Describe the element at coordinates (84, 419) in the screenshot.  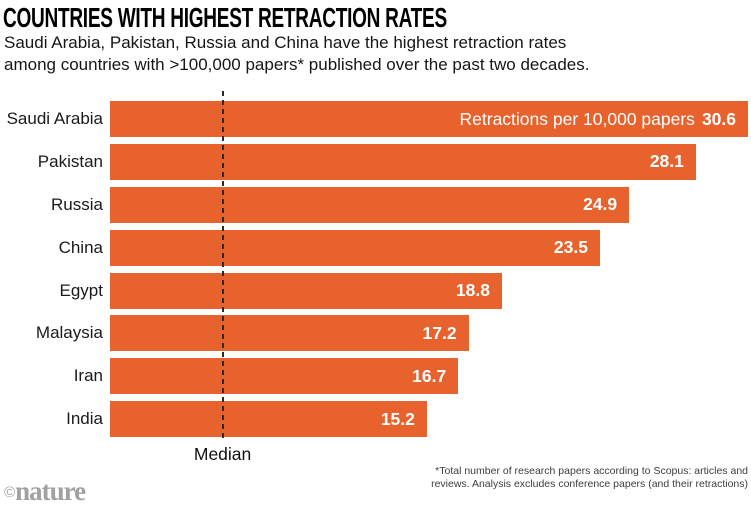
I see `country-label-india: India` at that location.